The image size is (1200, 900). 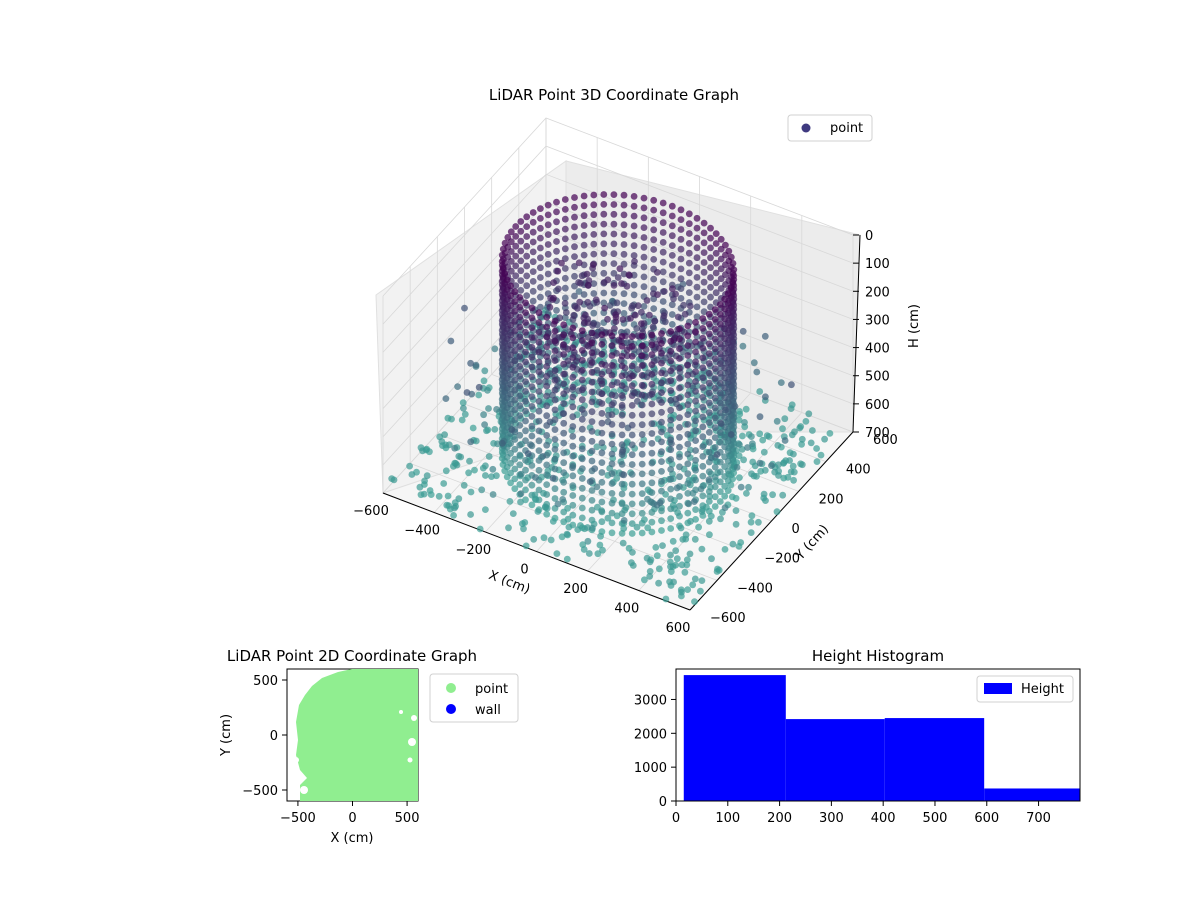 What do you see at coordinates (782, 559) in the screenshot?
I see `y-tick-label-3d: −200` at bounding box center [782, 559].